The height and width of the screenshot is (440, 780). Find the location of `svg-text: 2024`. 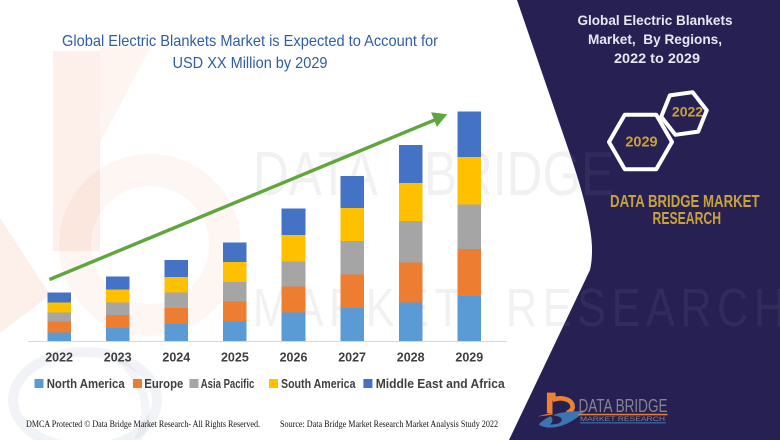

svg-text: 2024 is located at coordinates (176, 358).